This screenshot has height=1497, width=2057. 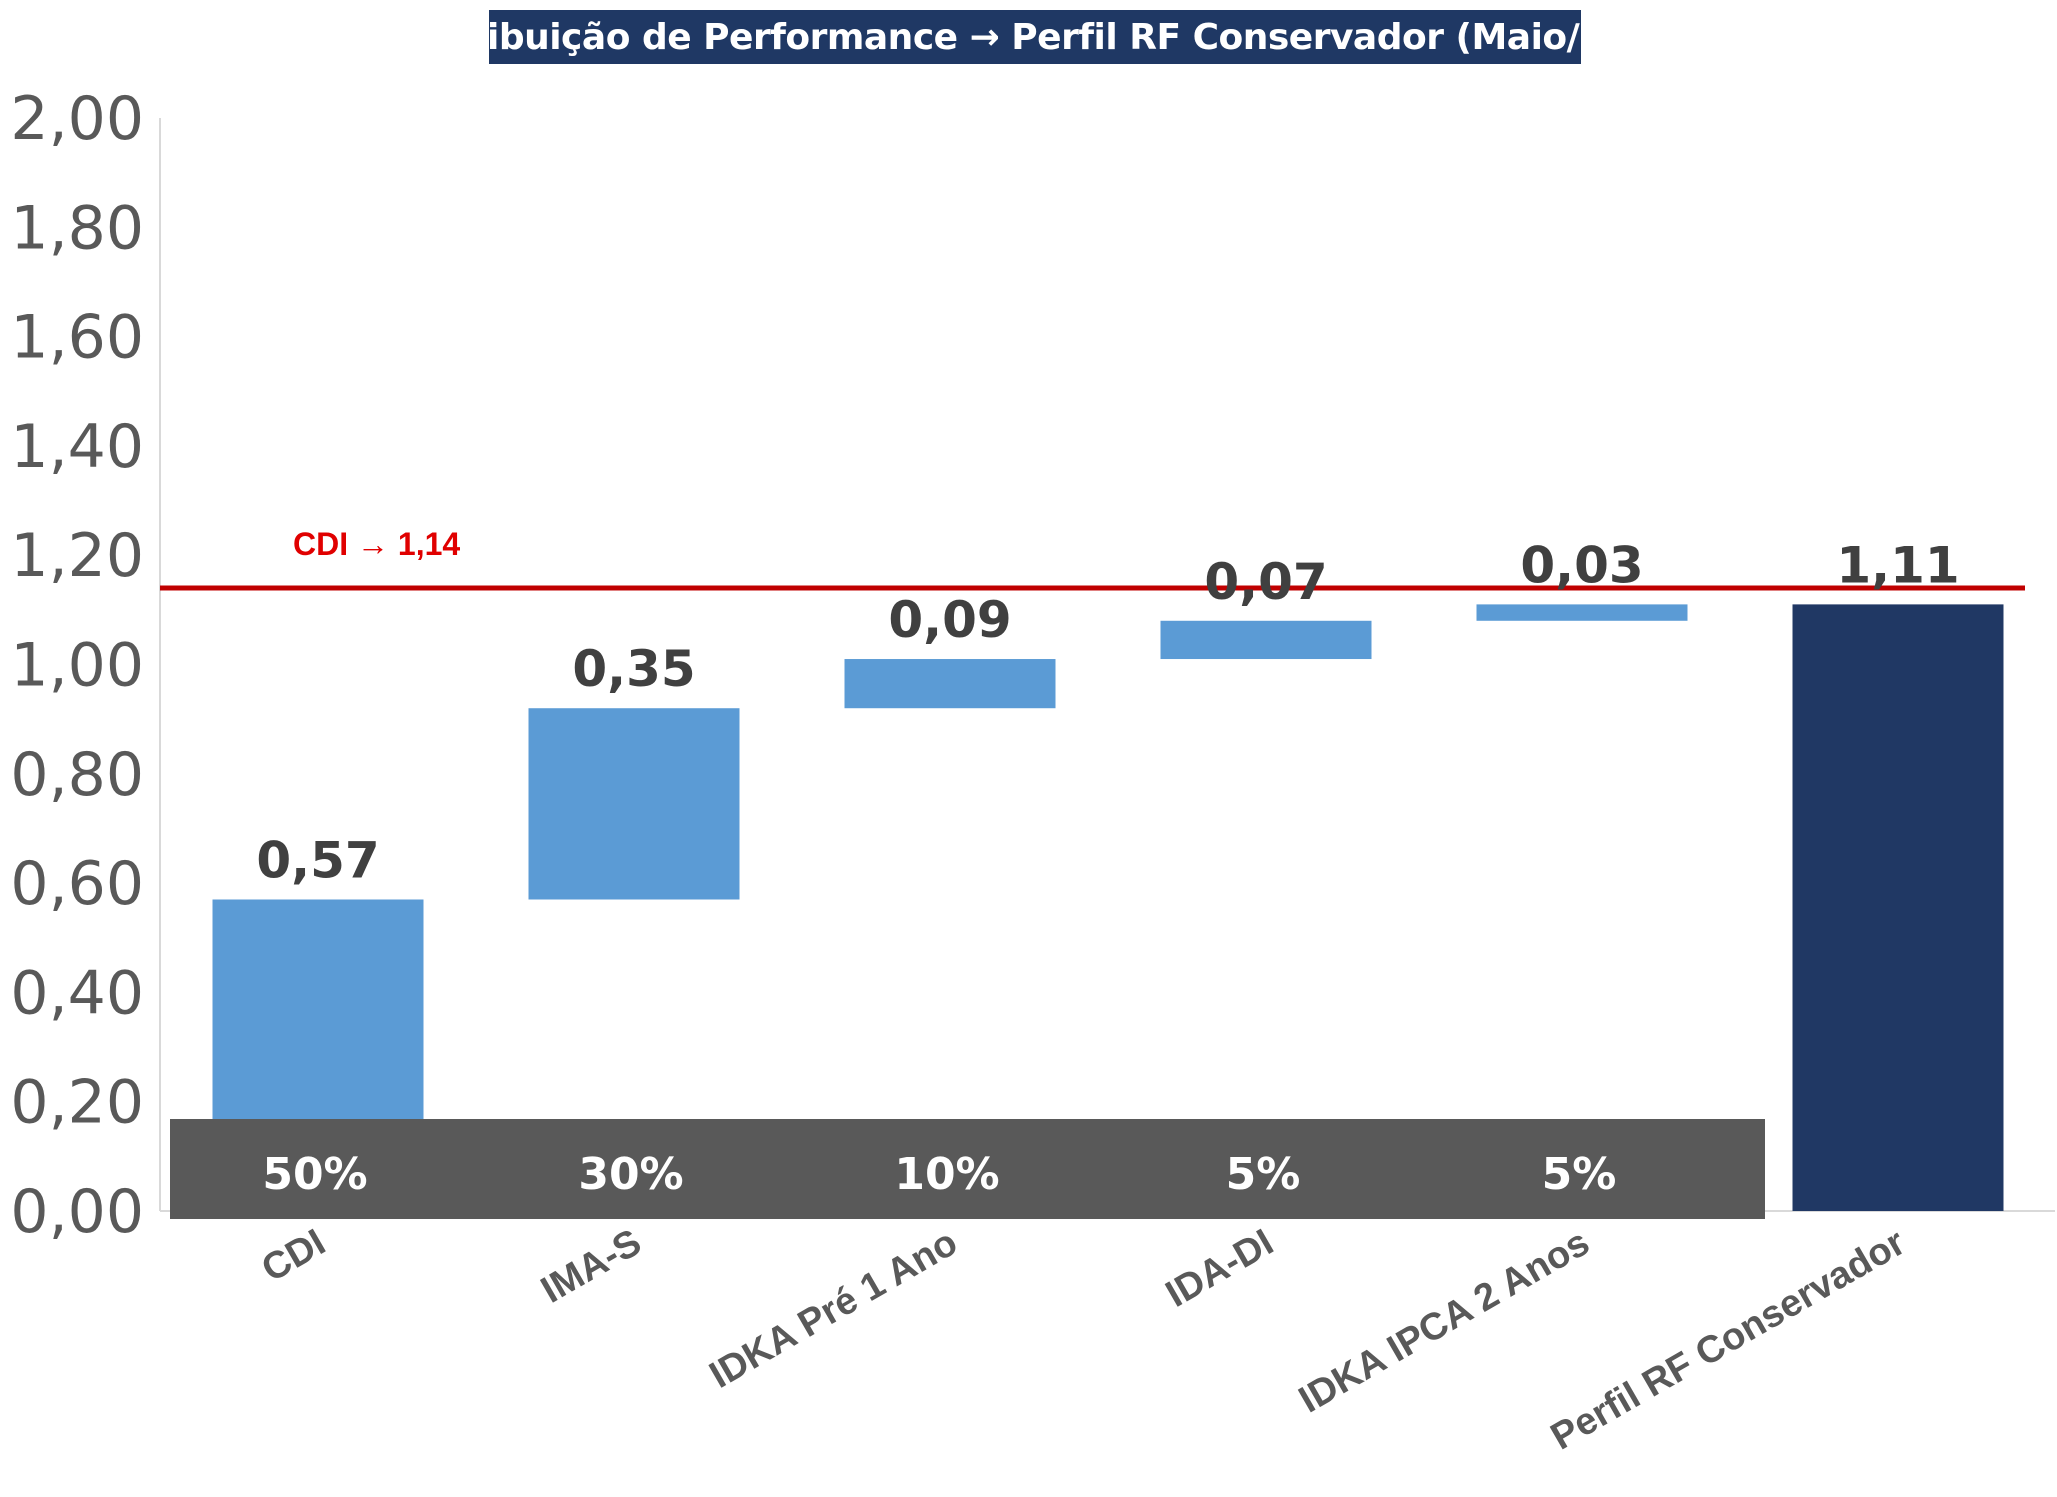 I want to click on value-label: 0,57, so click(x=317, y=860).